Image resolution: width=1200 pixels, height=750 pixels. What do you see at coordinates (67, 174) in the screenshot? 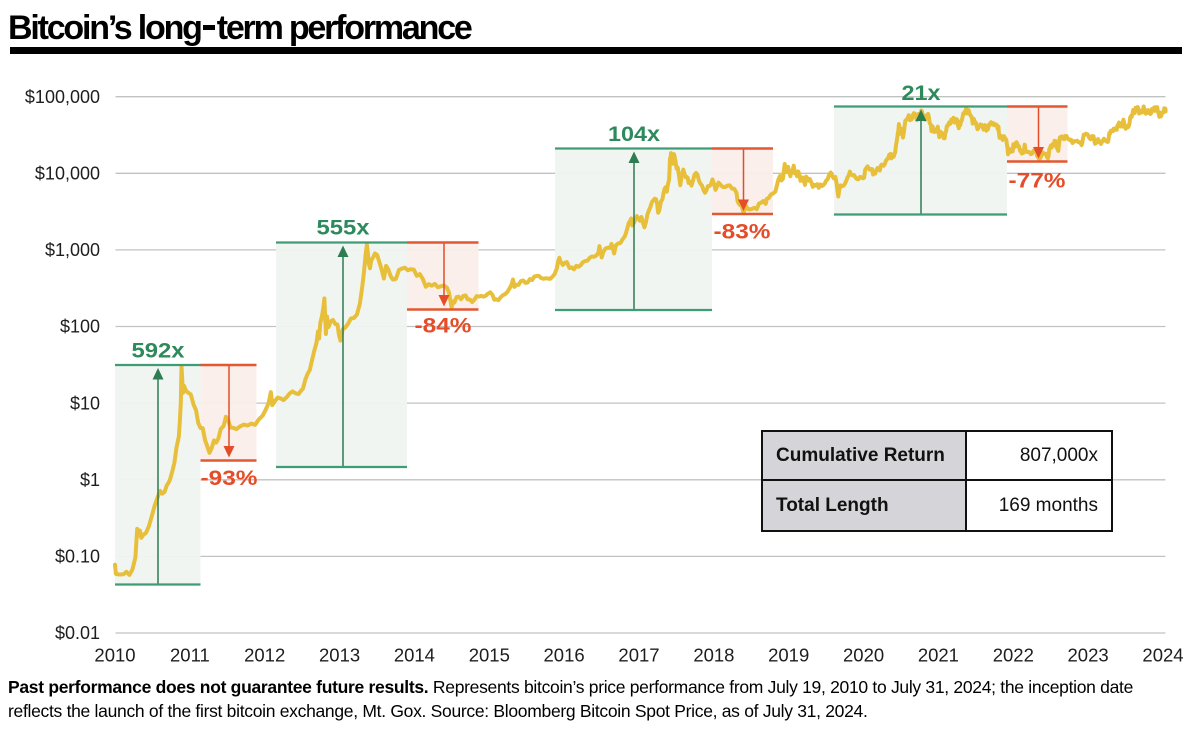
I see `svg-text: $10,000` at bounding box center [67, 174].